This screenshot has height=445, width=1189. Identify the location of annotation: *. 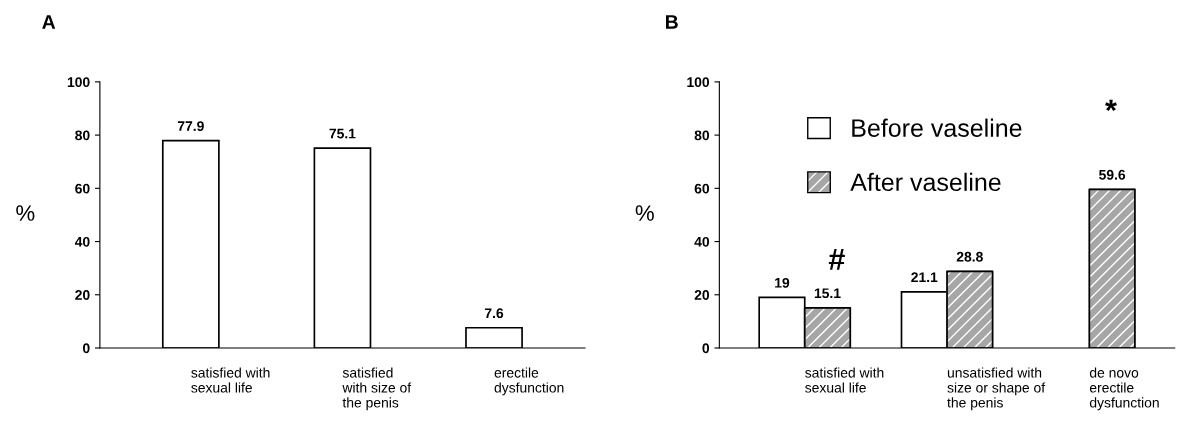
(1111, 105).